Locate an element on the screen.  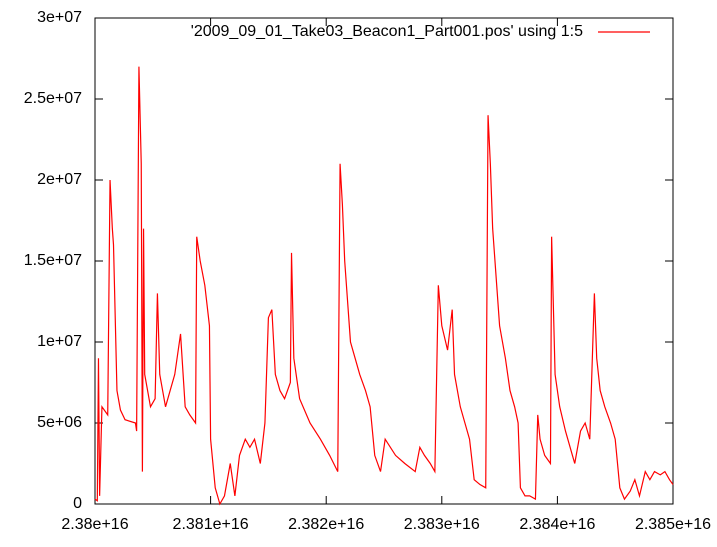
y-tick-label: 2e+07 is located at coordinates (59, 179).